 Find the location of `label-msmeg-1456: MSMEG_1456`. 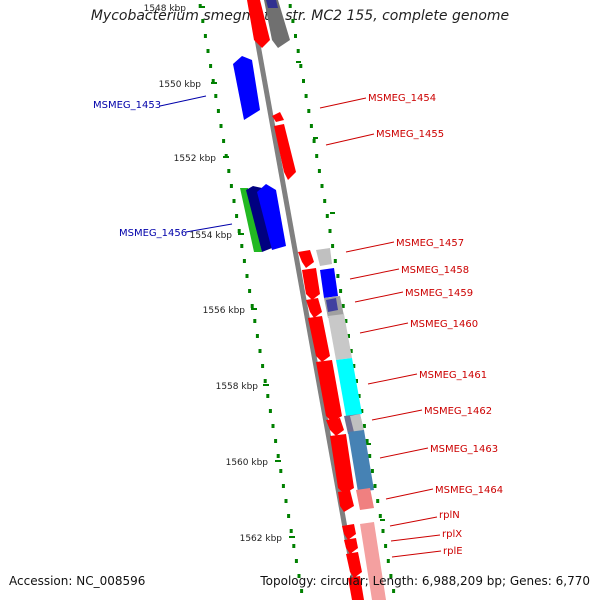

label-msmeg-1456: MSMEG_1456 is located at coordinates (153, 233).